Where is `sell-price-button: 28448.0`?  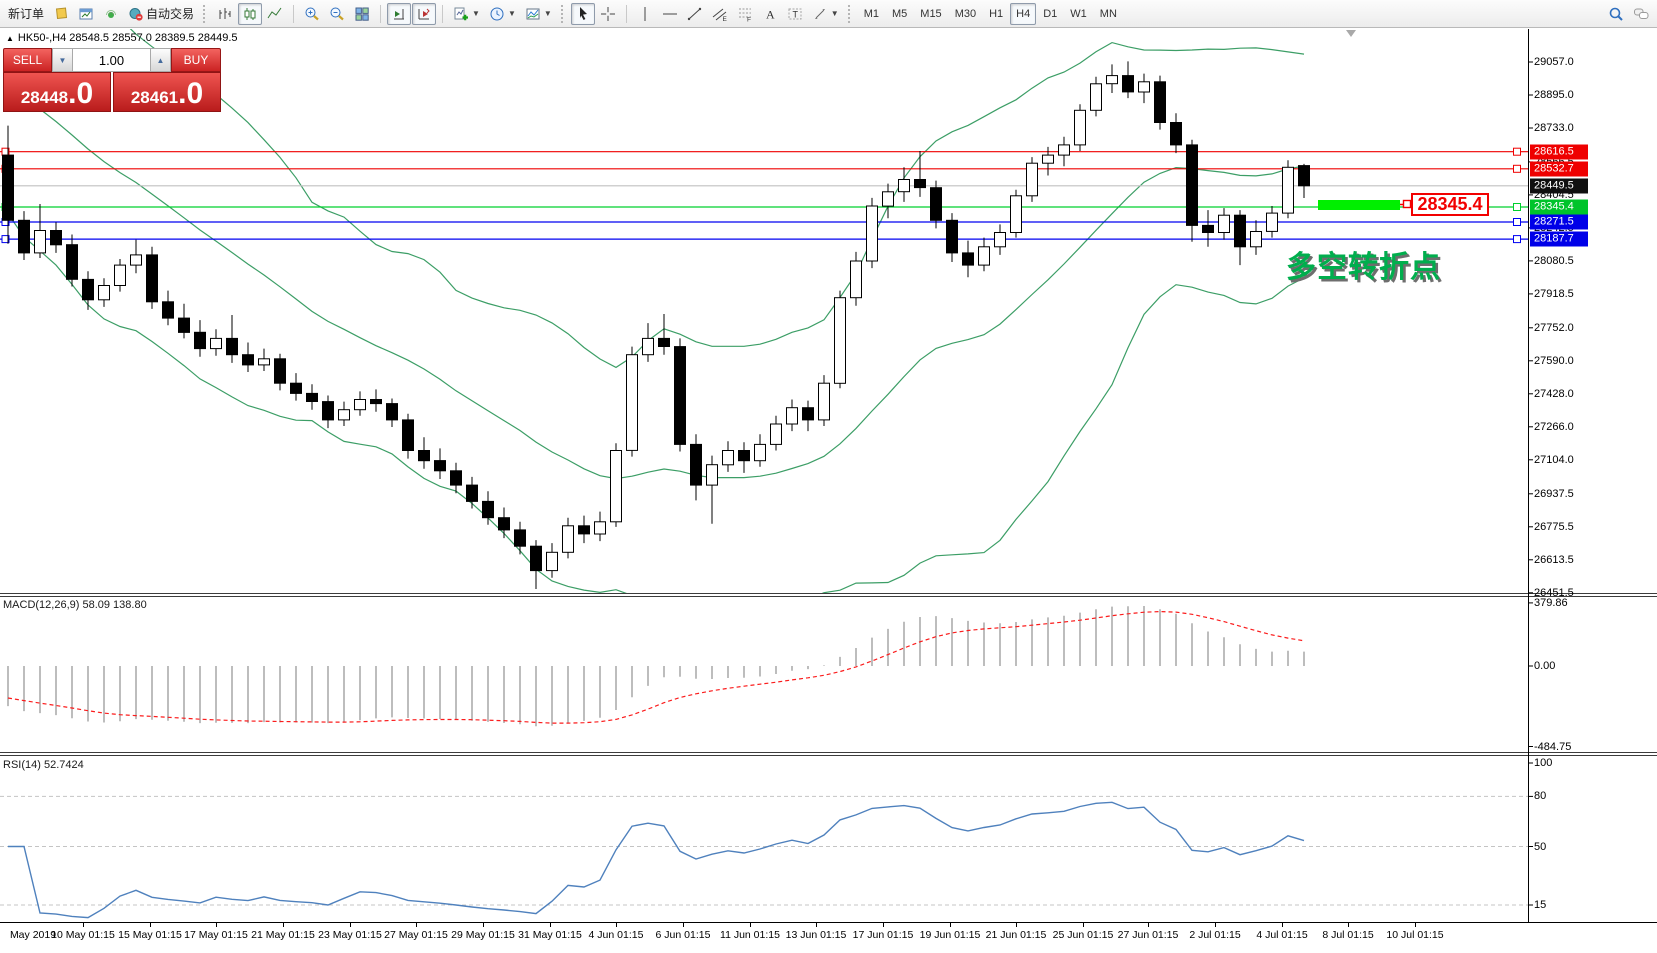 sell-price-button: 28448.0 is located at coordinates (57, 92).